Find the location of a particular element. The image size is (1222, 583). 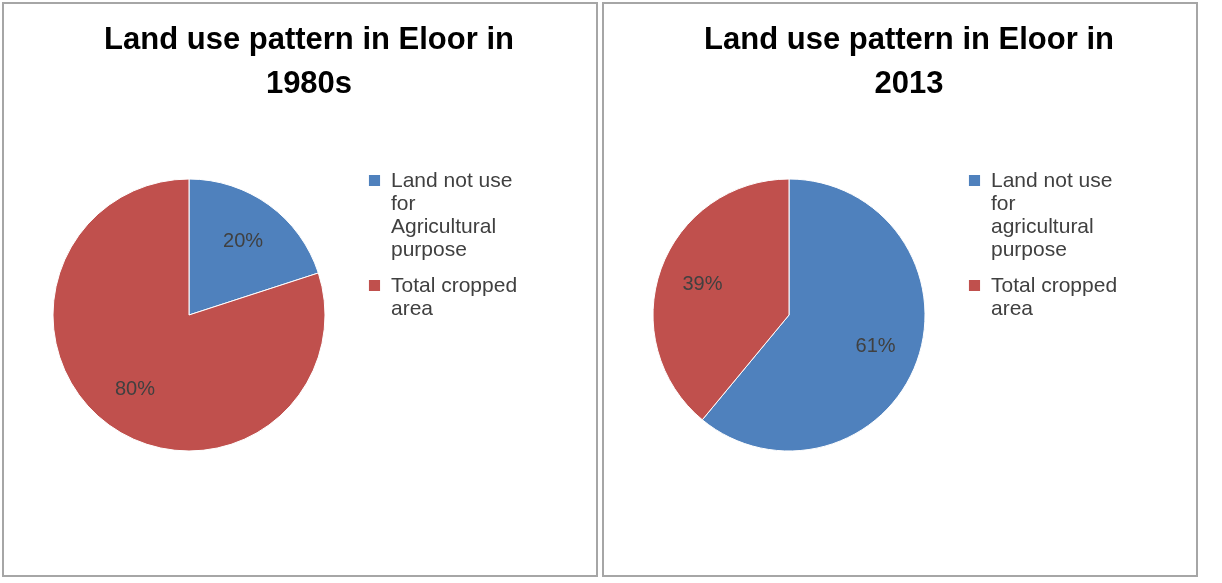

data-label: 20% is located at coordinates (243, 239).